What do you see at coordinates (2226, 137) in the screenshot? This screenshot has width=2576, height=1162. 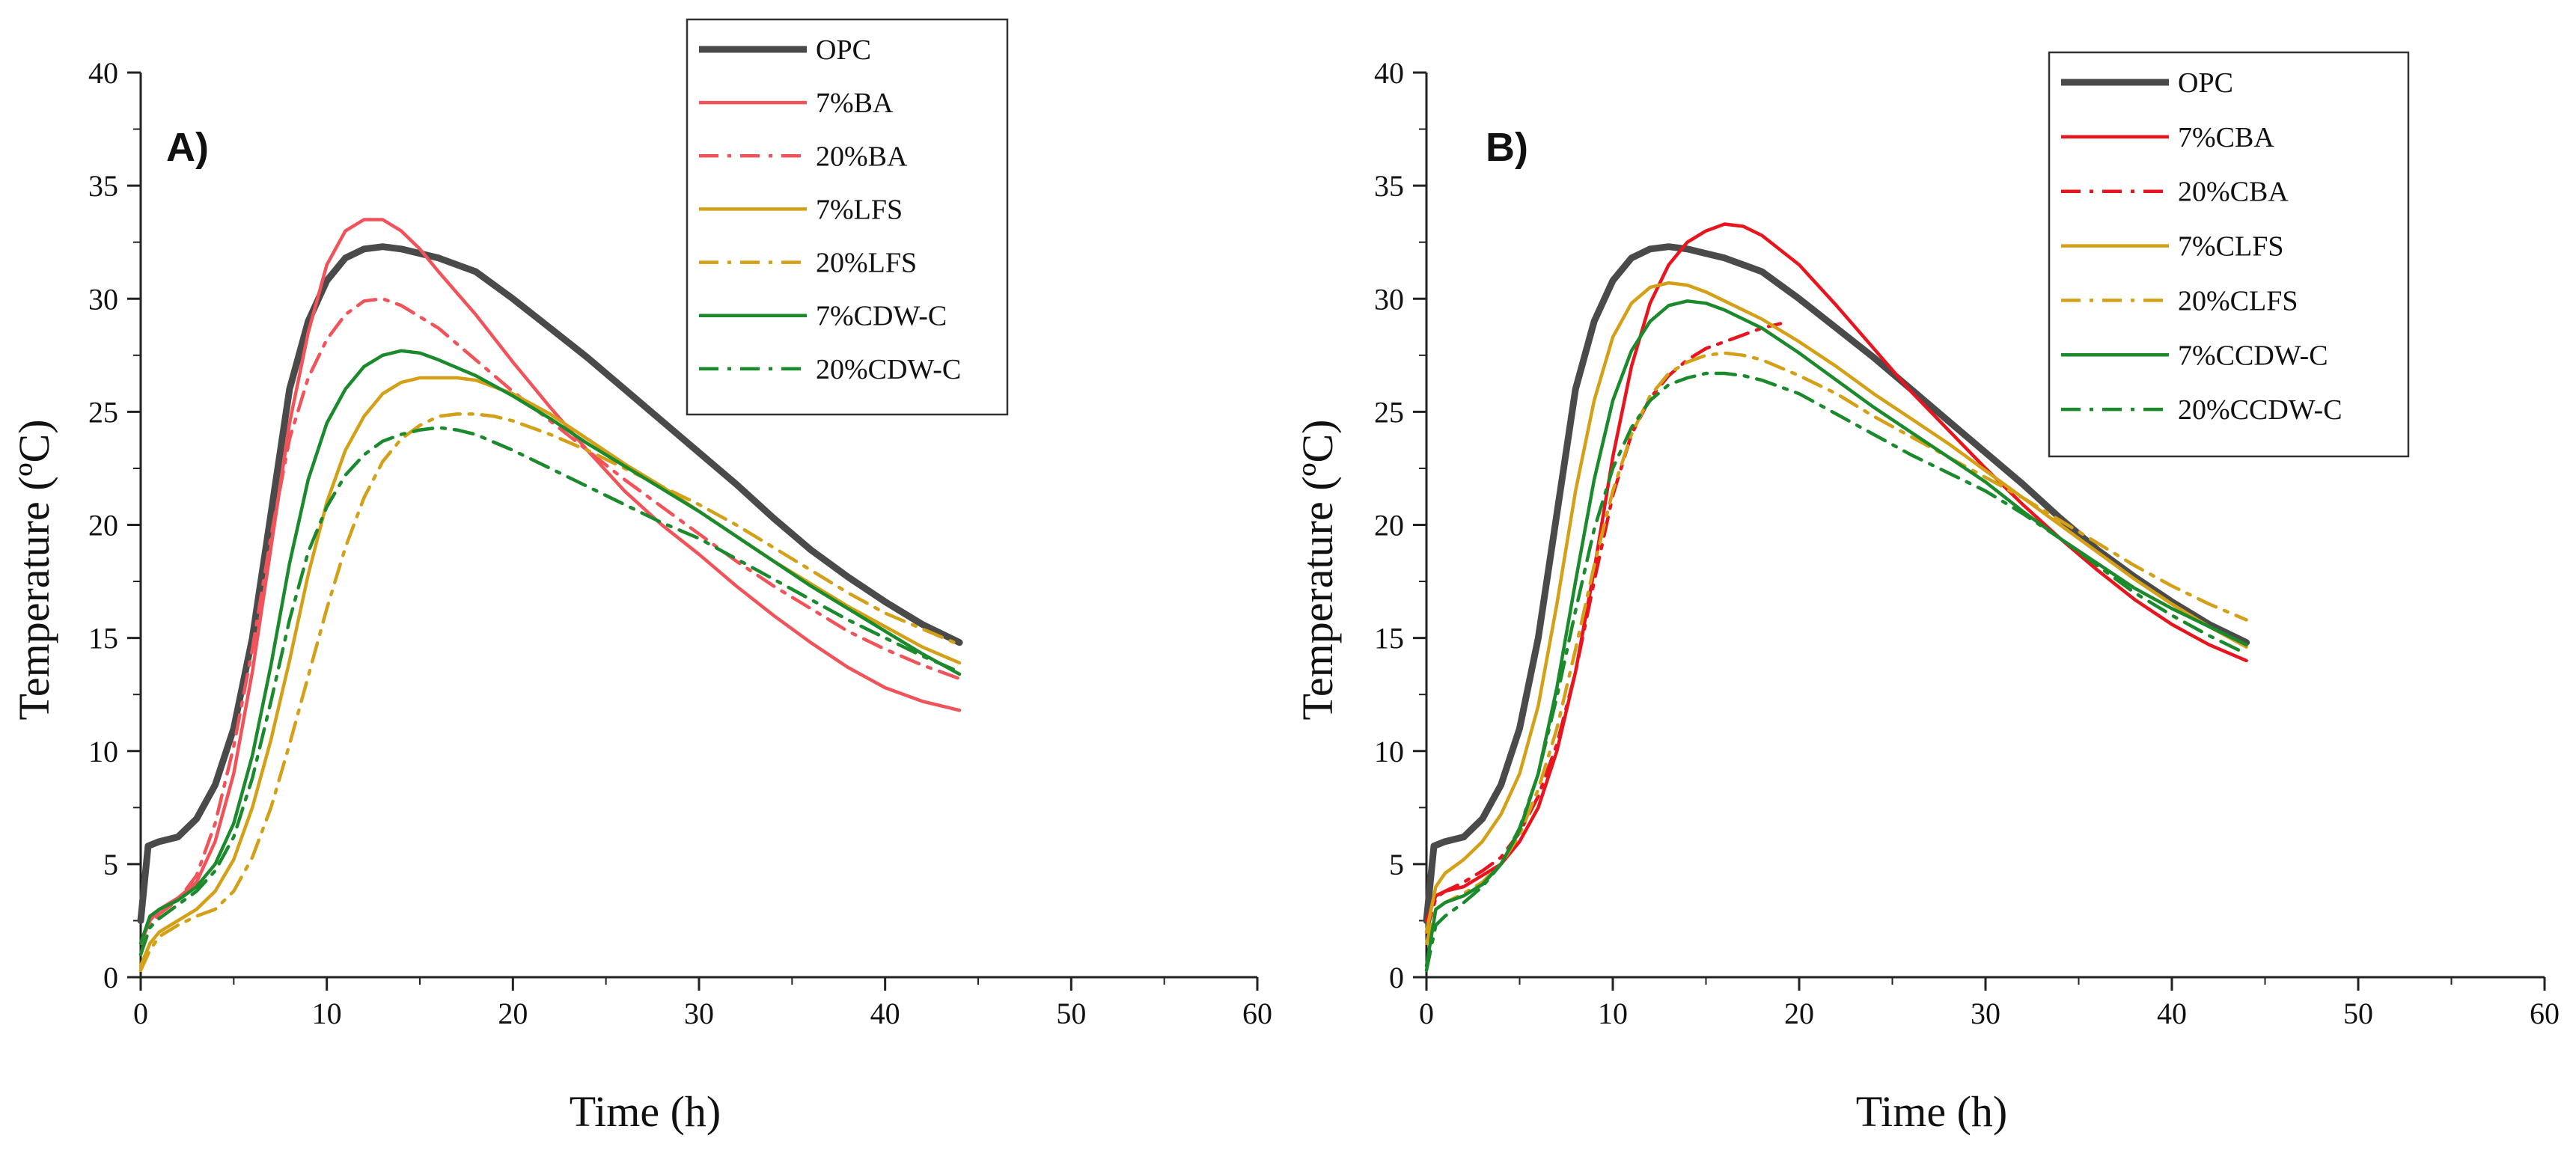 I see `legend-label: 7%CBA` at bounding box center [2226, 137].